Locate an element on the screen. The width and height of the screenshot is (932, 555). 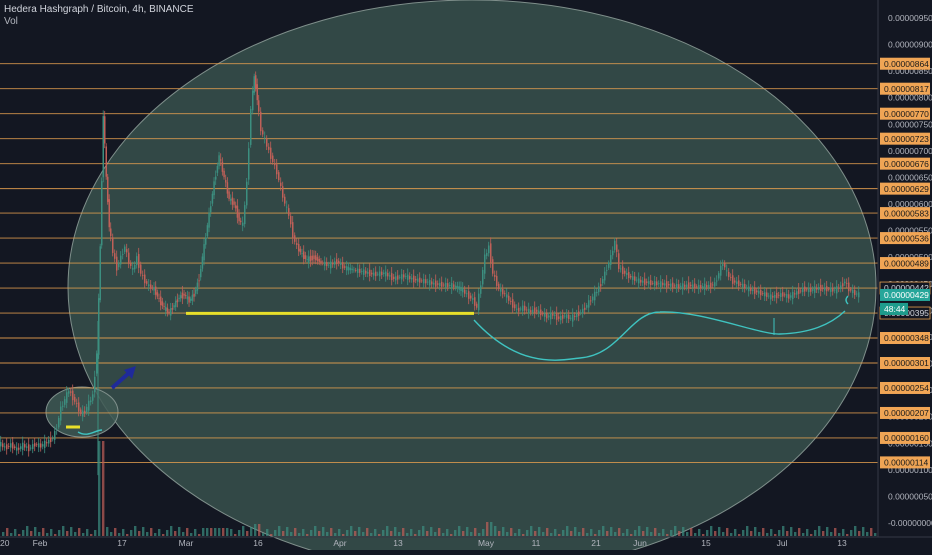
time-tick-label: 21 is located at coordinates (596, 543).